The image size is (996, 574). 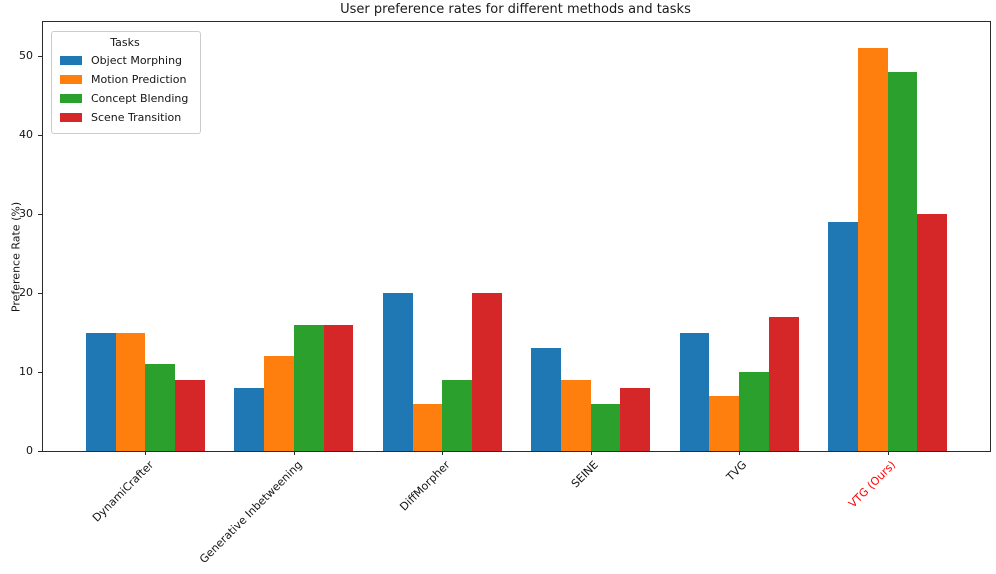 I want to click on x-tick-label: TVG, so click(x=737, y=471).